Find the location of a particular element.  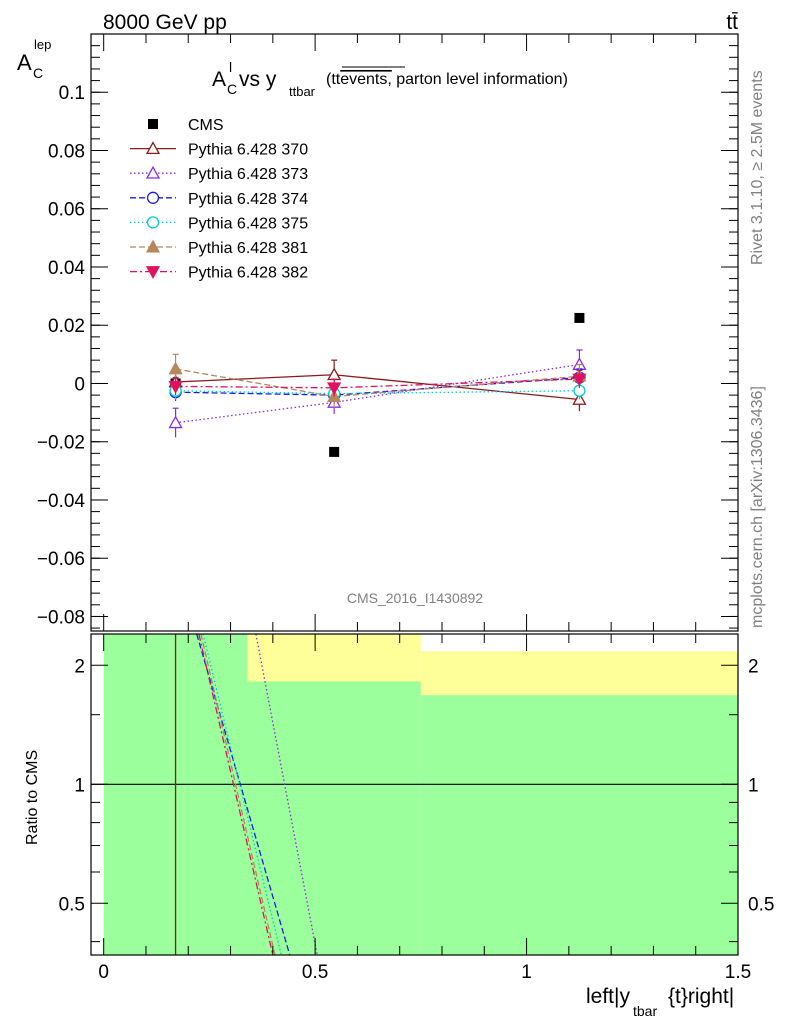

ratio-y-tick-label-right: 1 is located at coordinates (753, 785).